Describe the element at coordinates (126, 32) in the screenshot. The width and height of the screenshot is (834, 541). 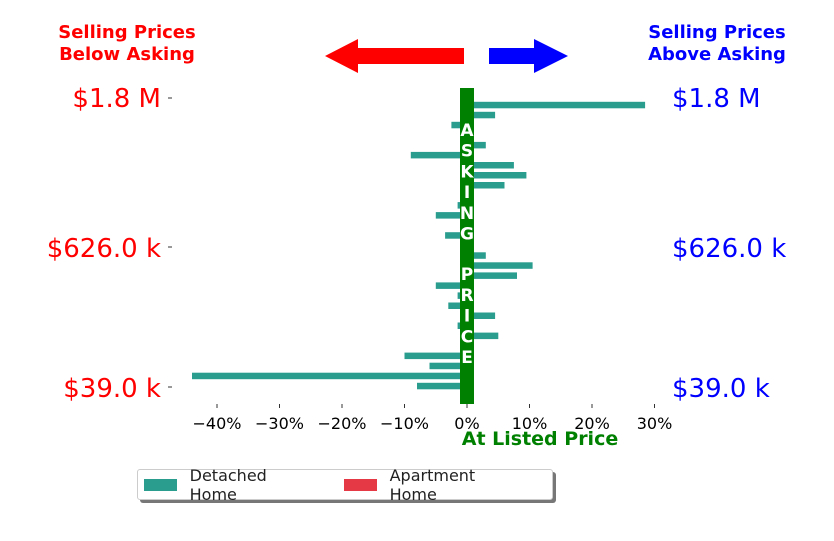
I see `below-asking-label-line1: Selling Prices` at that location.